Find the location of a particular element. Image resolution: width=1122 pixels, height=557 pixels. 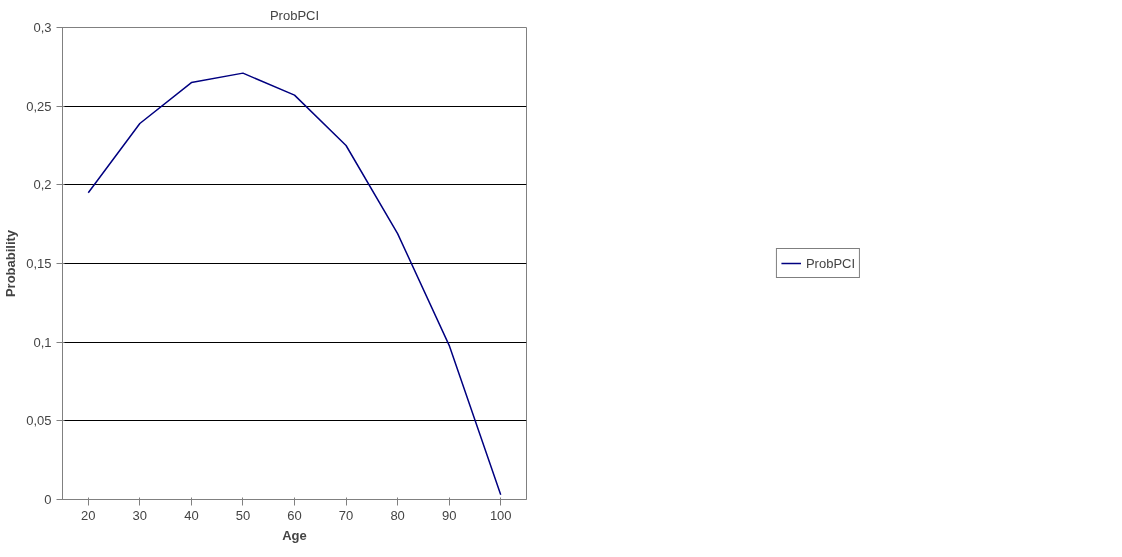

y-tick-label: 0,2 is located at coordinates (42, 185).